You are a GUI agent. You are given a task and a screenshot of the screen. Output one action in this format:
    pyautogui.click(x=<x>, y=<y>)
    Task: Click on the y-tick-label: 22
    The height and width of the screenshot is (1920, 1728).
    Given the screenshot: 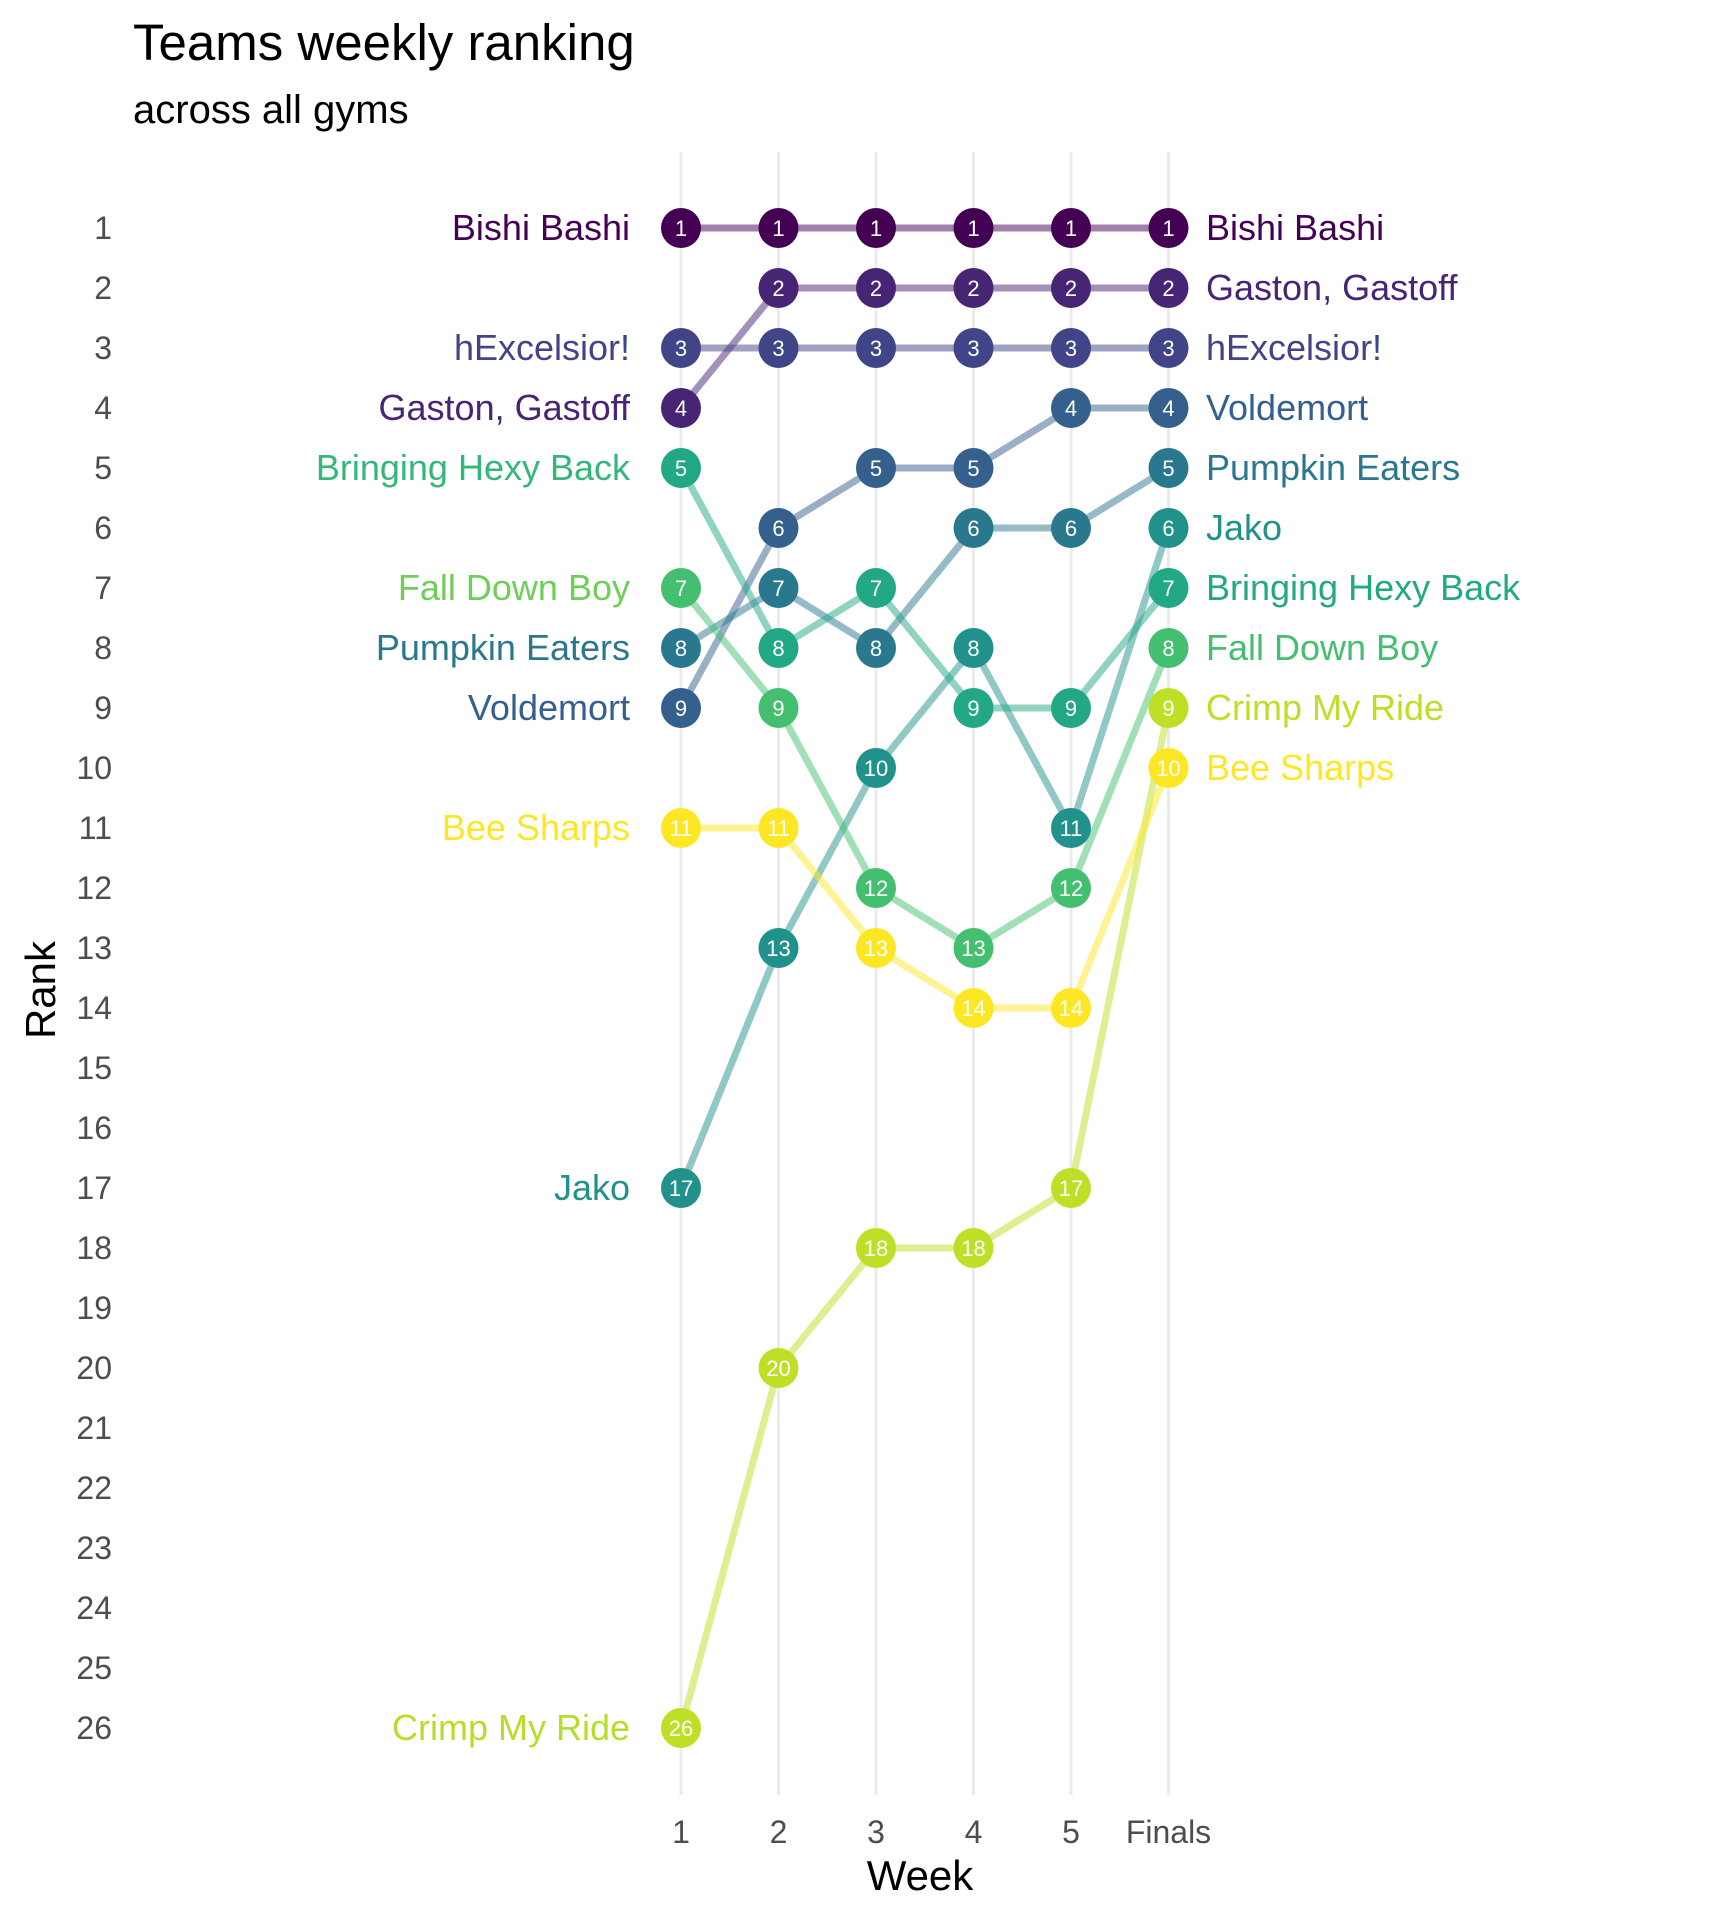 What is the action you would take?
    pyautogui.click(x=94, y=1488)
    